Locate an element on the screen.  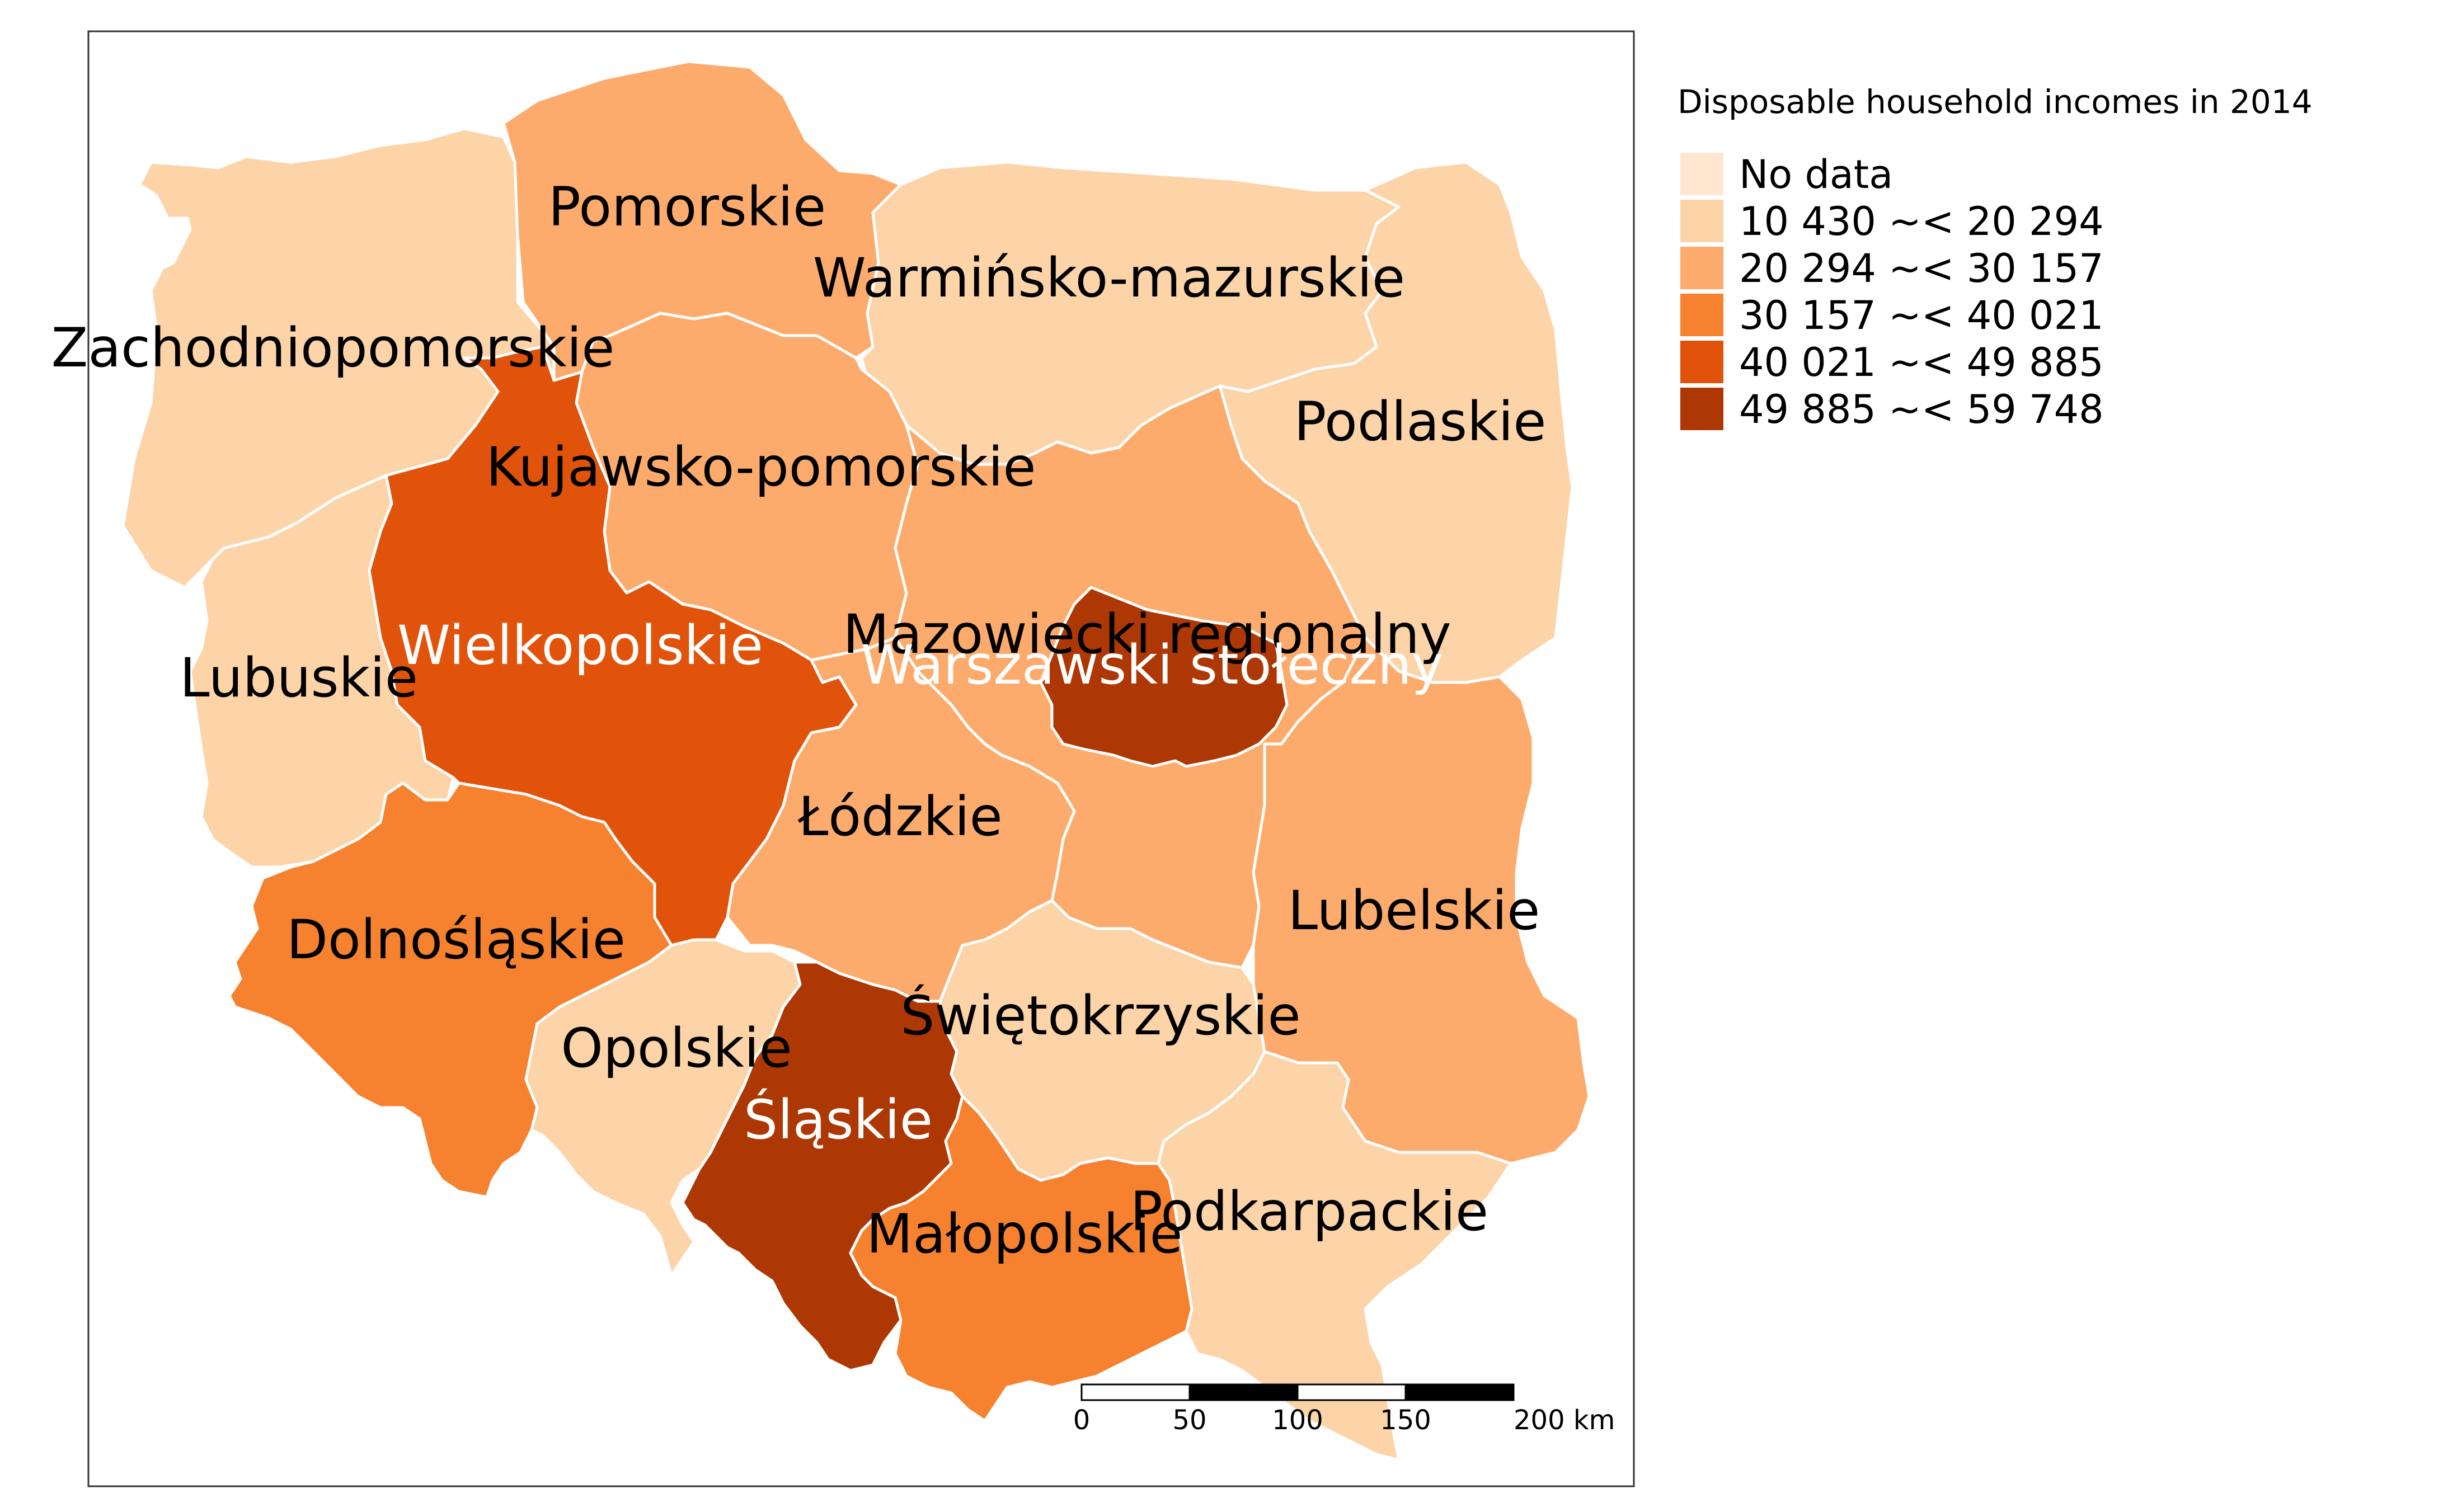
region-label-opolskie: Opolskie is located at coordinates (676, 1048).